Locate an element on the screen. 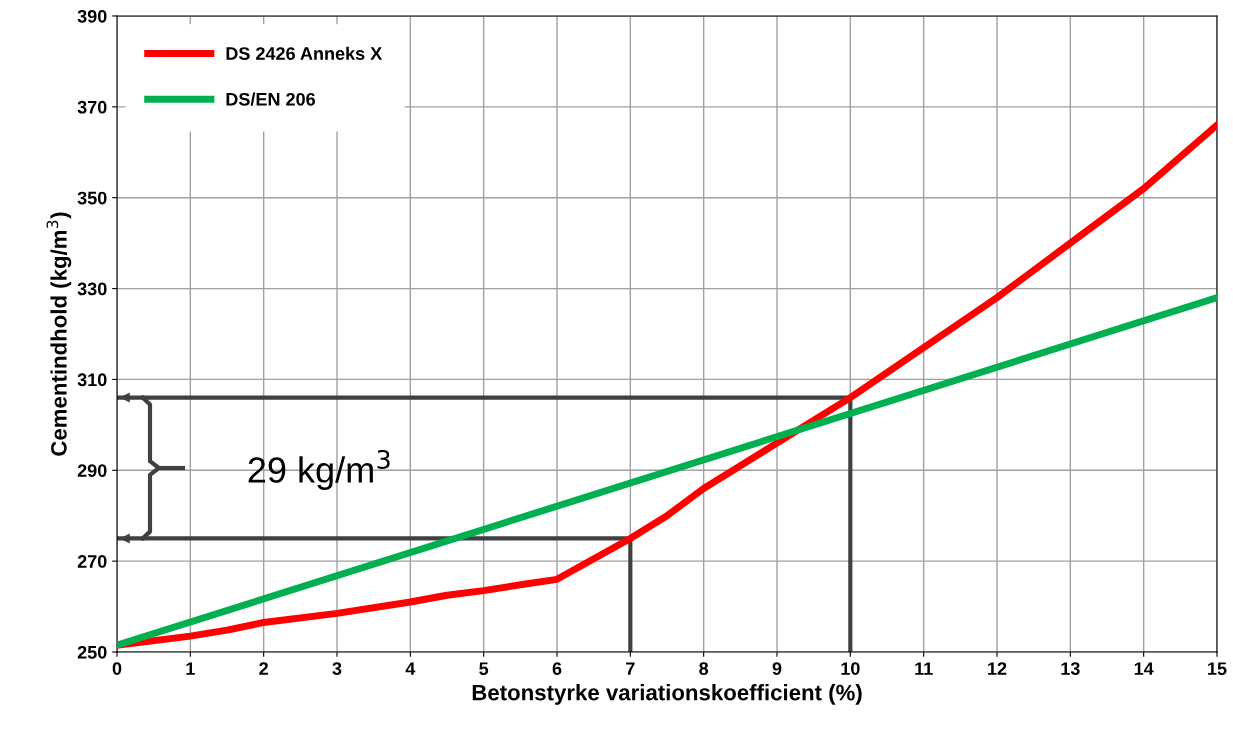  y-tick-label: 390 is located at coordinates (92, 16).